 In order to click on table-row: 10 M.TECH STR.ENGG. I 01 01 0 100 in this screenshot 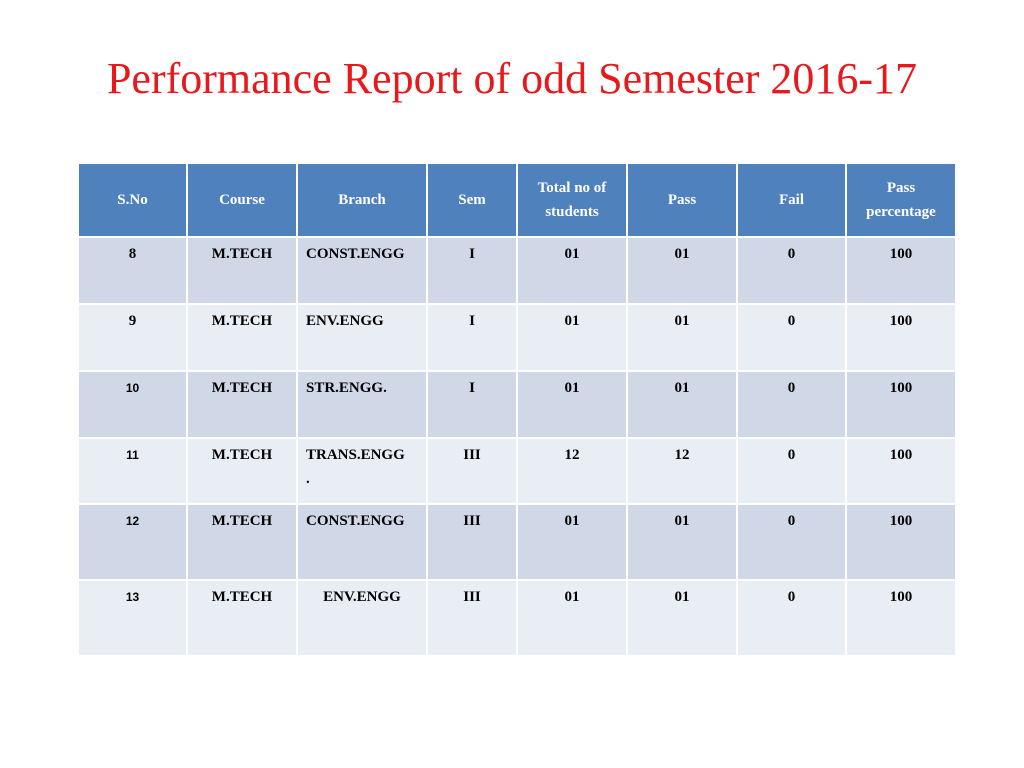, I will do `click(517, 404)`.